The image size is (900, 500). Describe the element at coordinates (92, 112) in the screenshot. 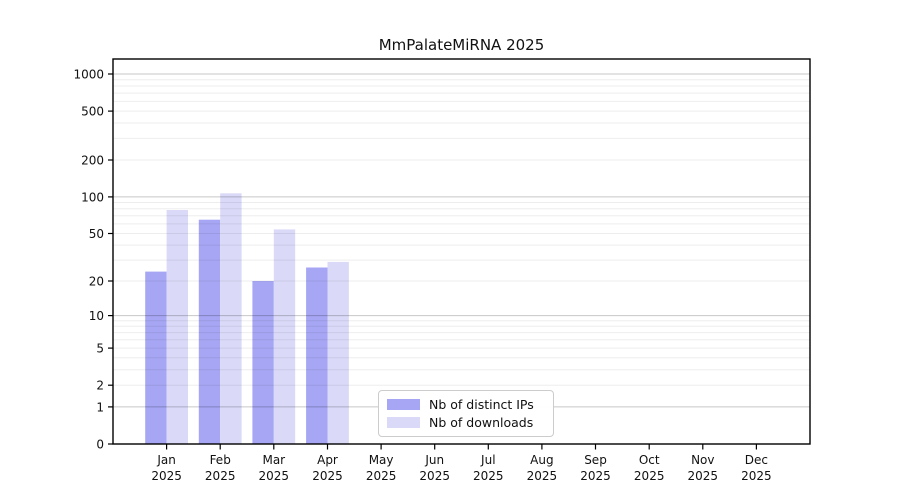

I see `y-tick-label: 500` at that location.